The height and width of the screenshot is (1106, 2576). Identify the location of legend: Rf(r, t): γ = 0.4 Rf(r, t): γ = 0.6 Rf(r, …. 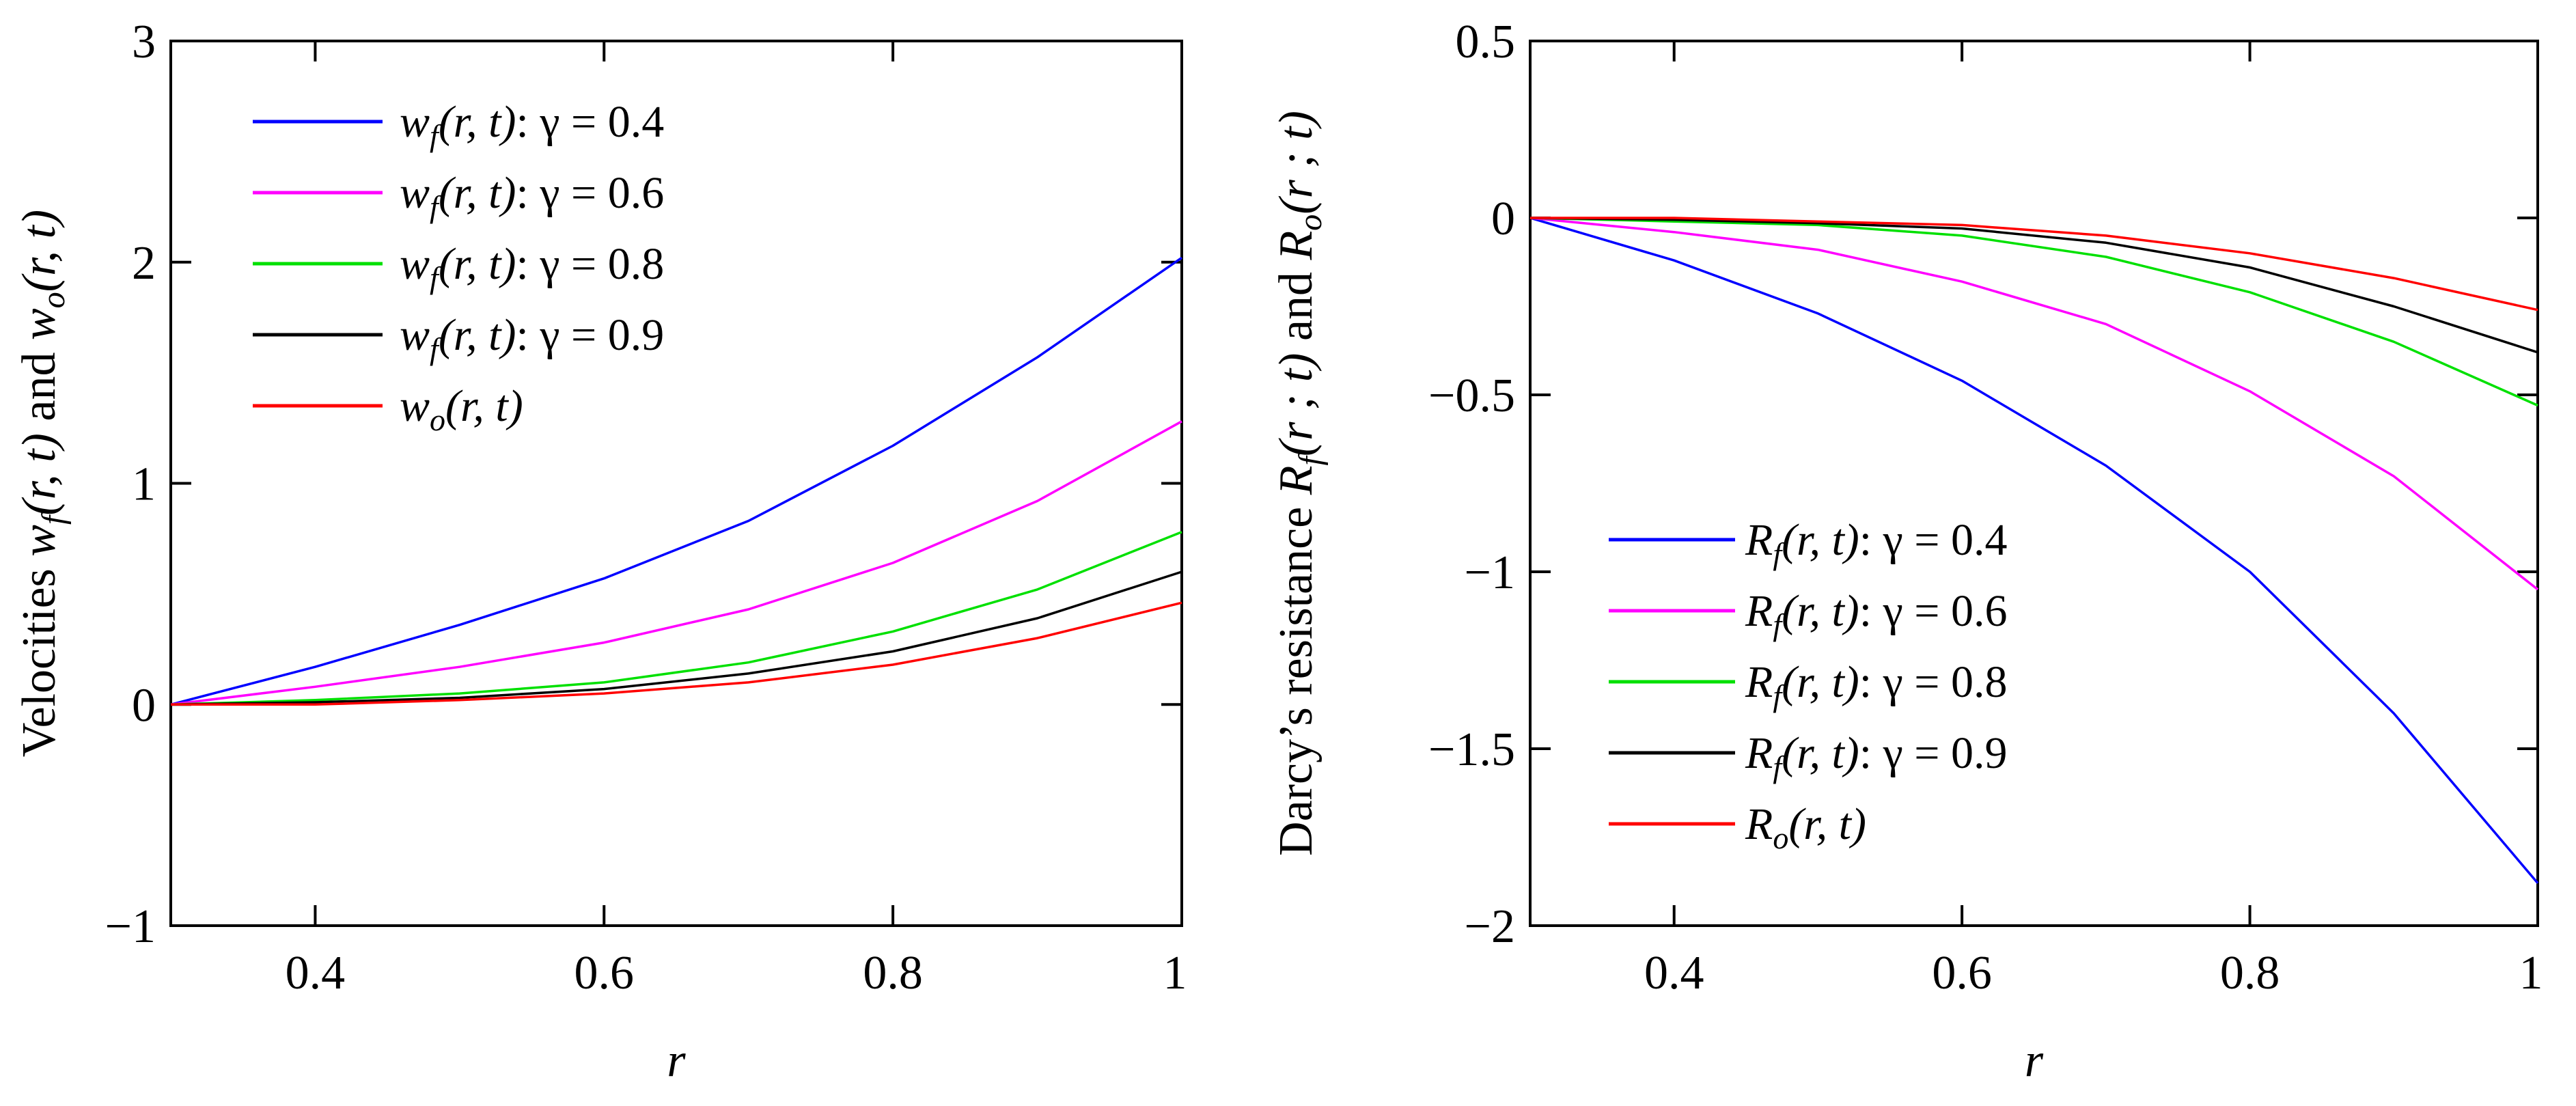
(1809, 685).